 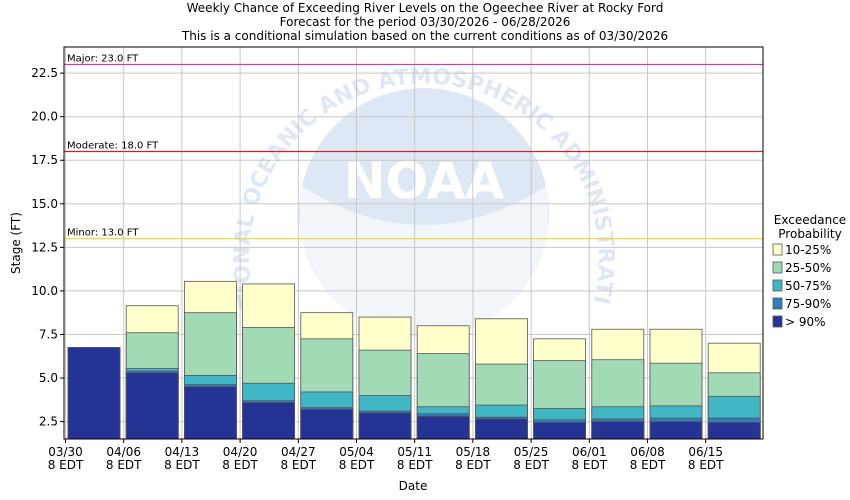 What do you see at coordinates (589, 452) in the screenshot?
I see `x-tick-date: 06/01` at bounding box center [589, 452].